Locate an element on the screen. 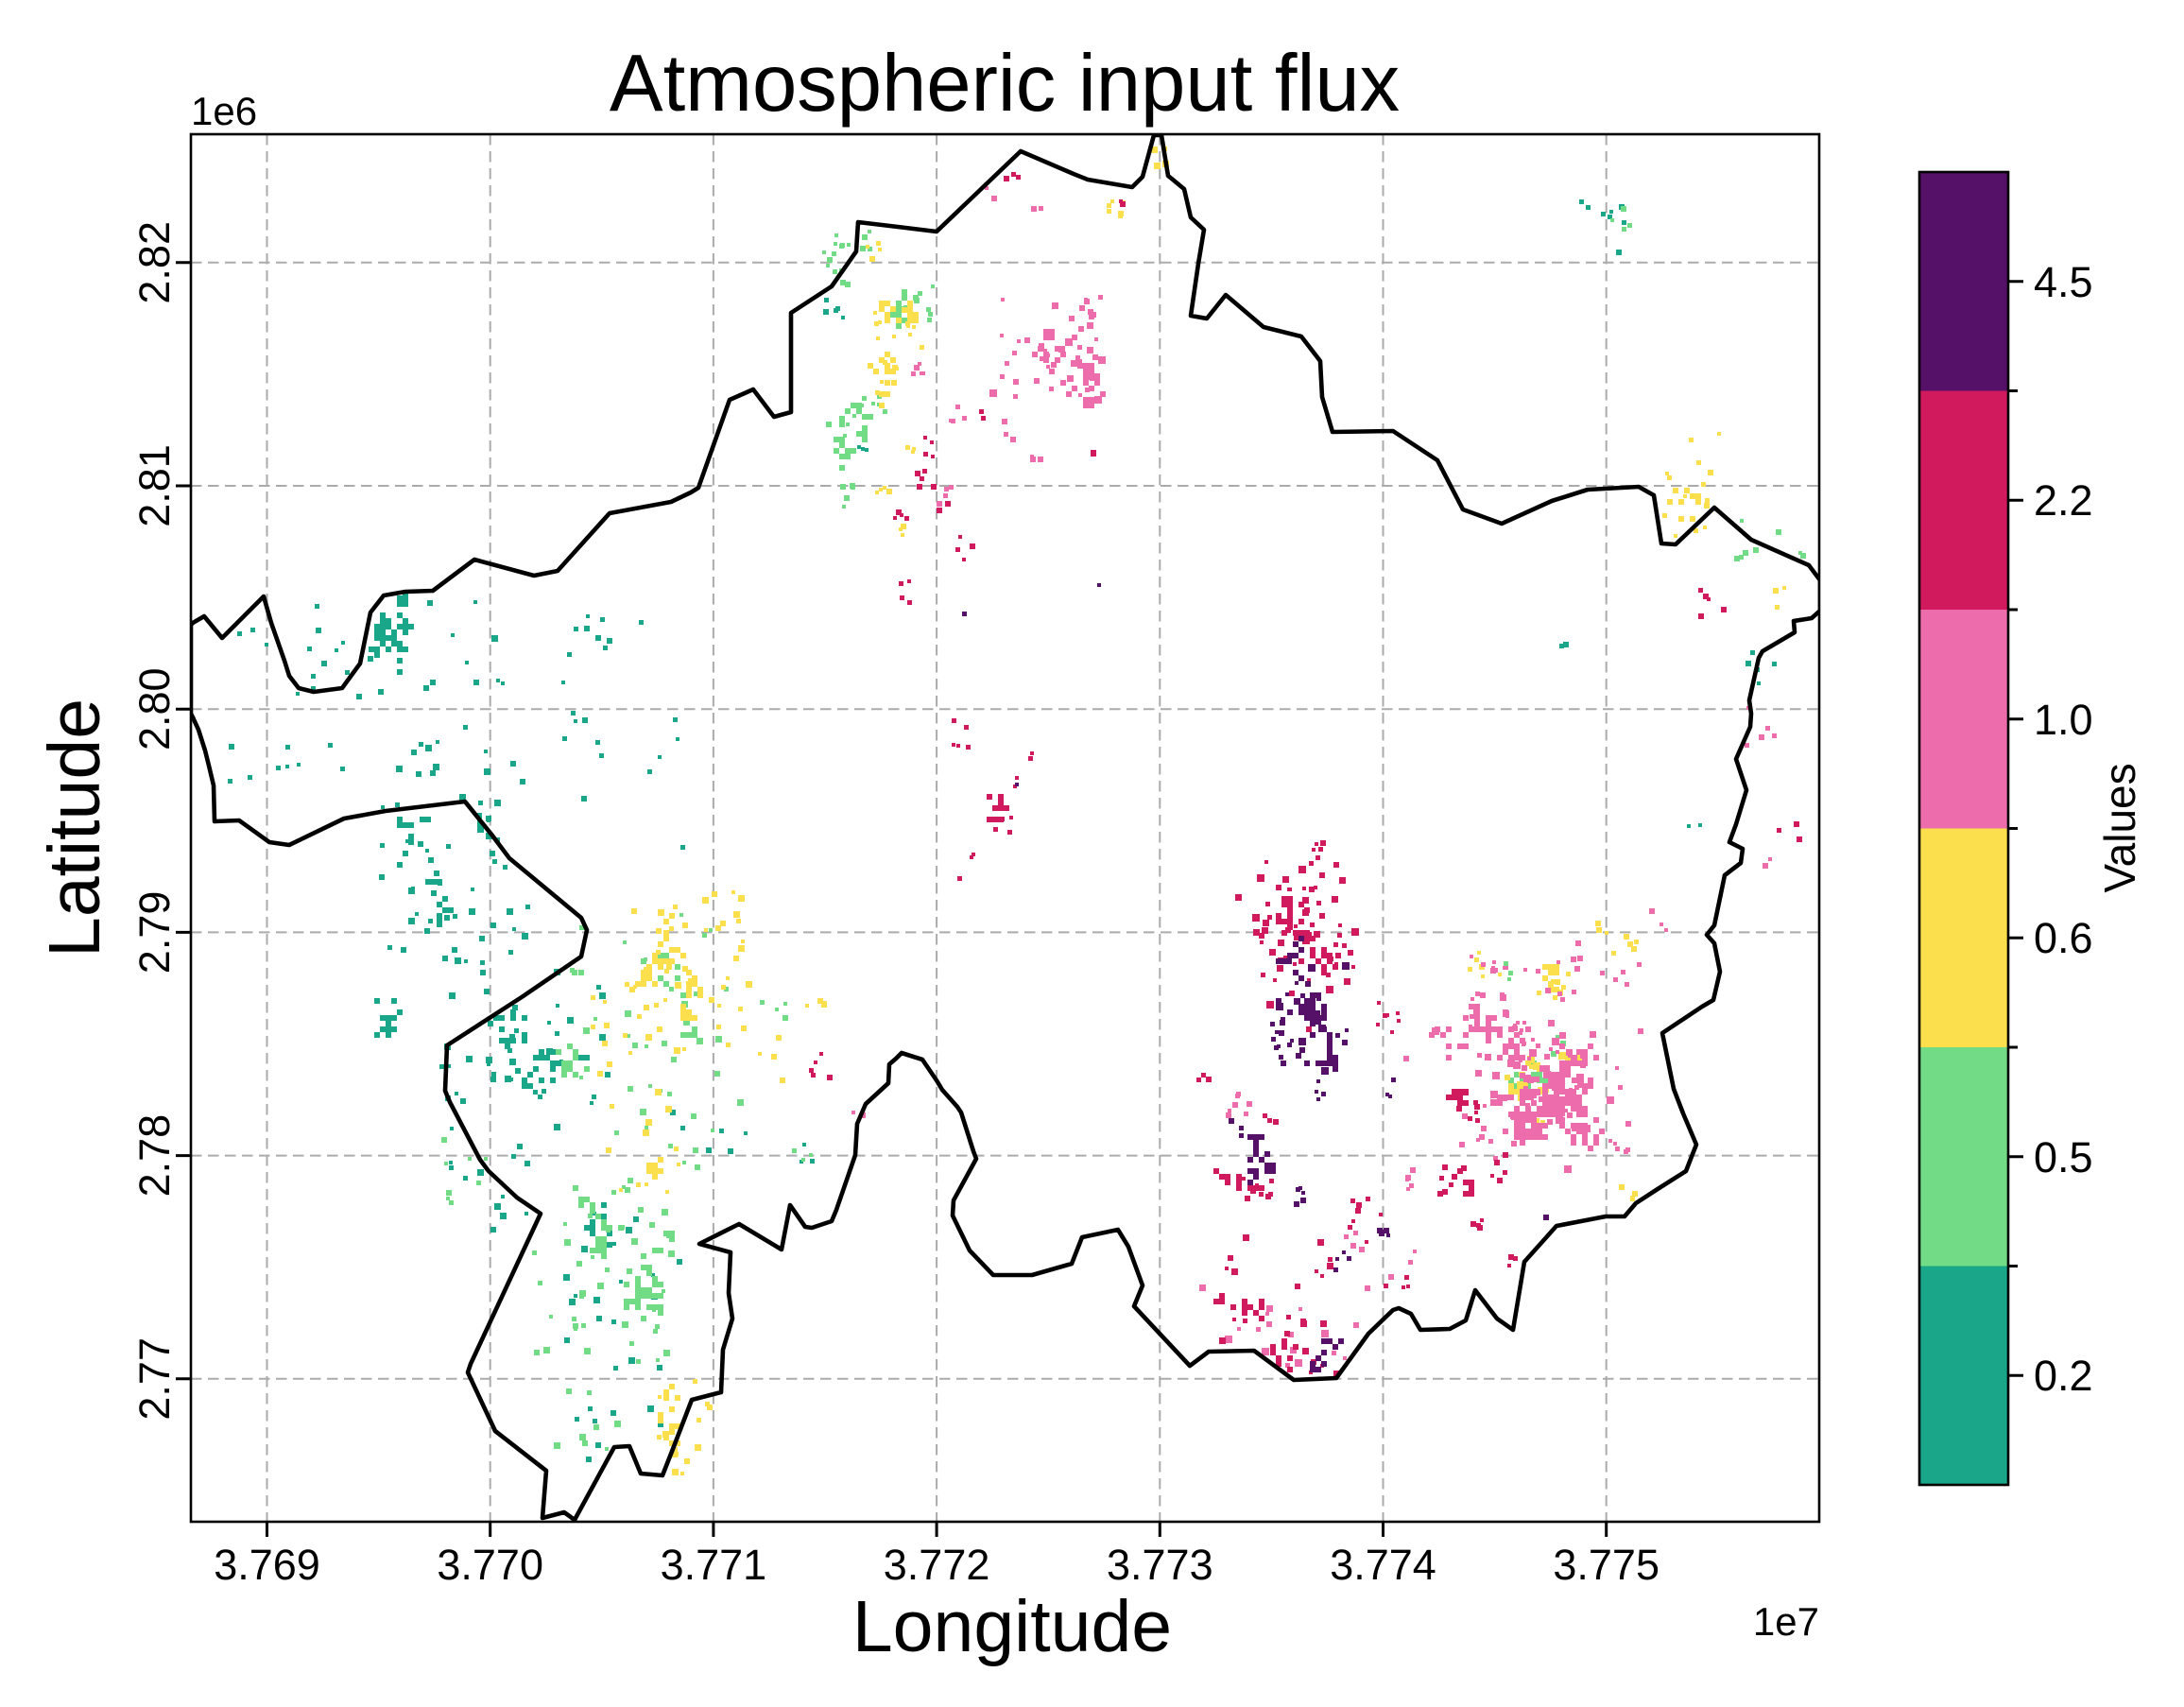 The width and height of the screenshot is (2184, 1707). svg-text: 2.2 is located at coordinates (2063, 500).